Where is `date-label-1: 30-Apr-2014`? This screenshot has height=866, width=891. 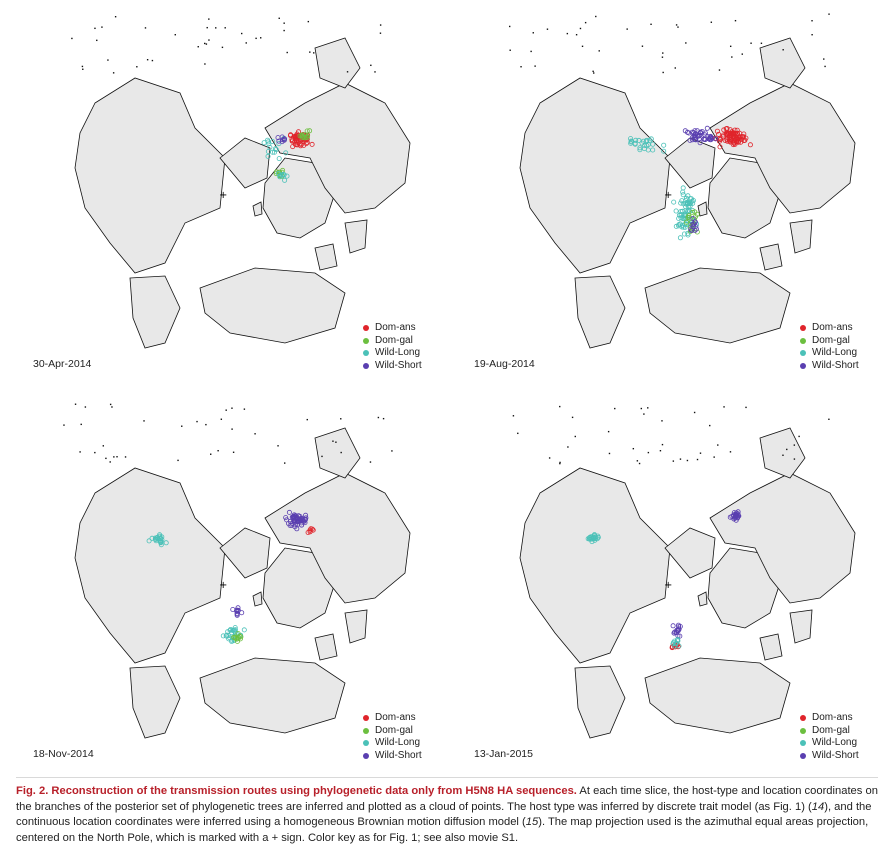
date-label-1: 30-Apr-2014 is located at coordinates (62, 364).